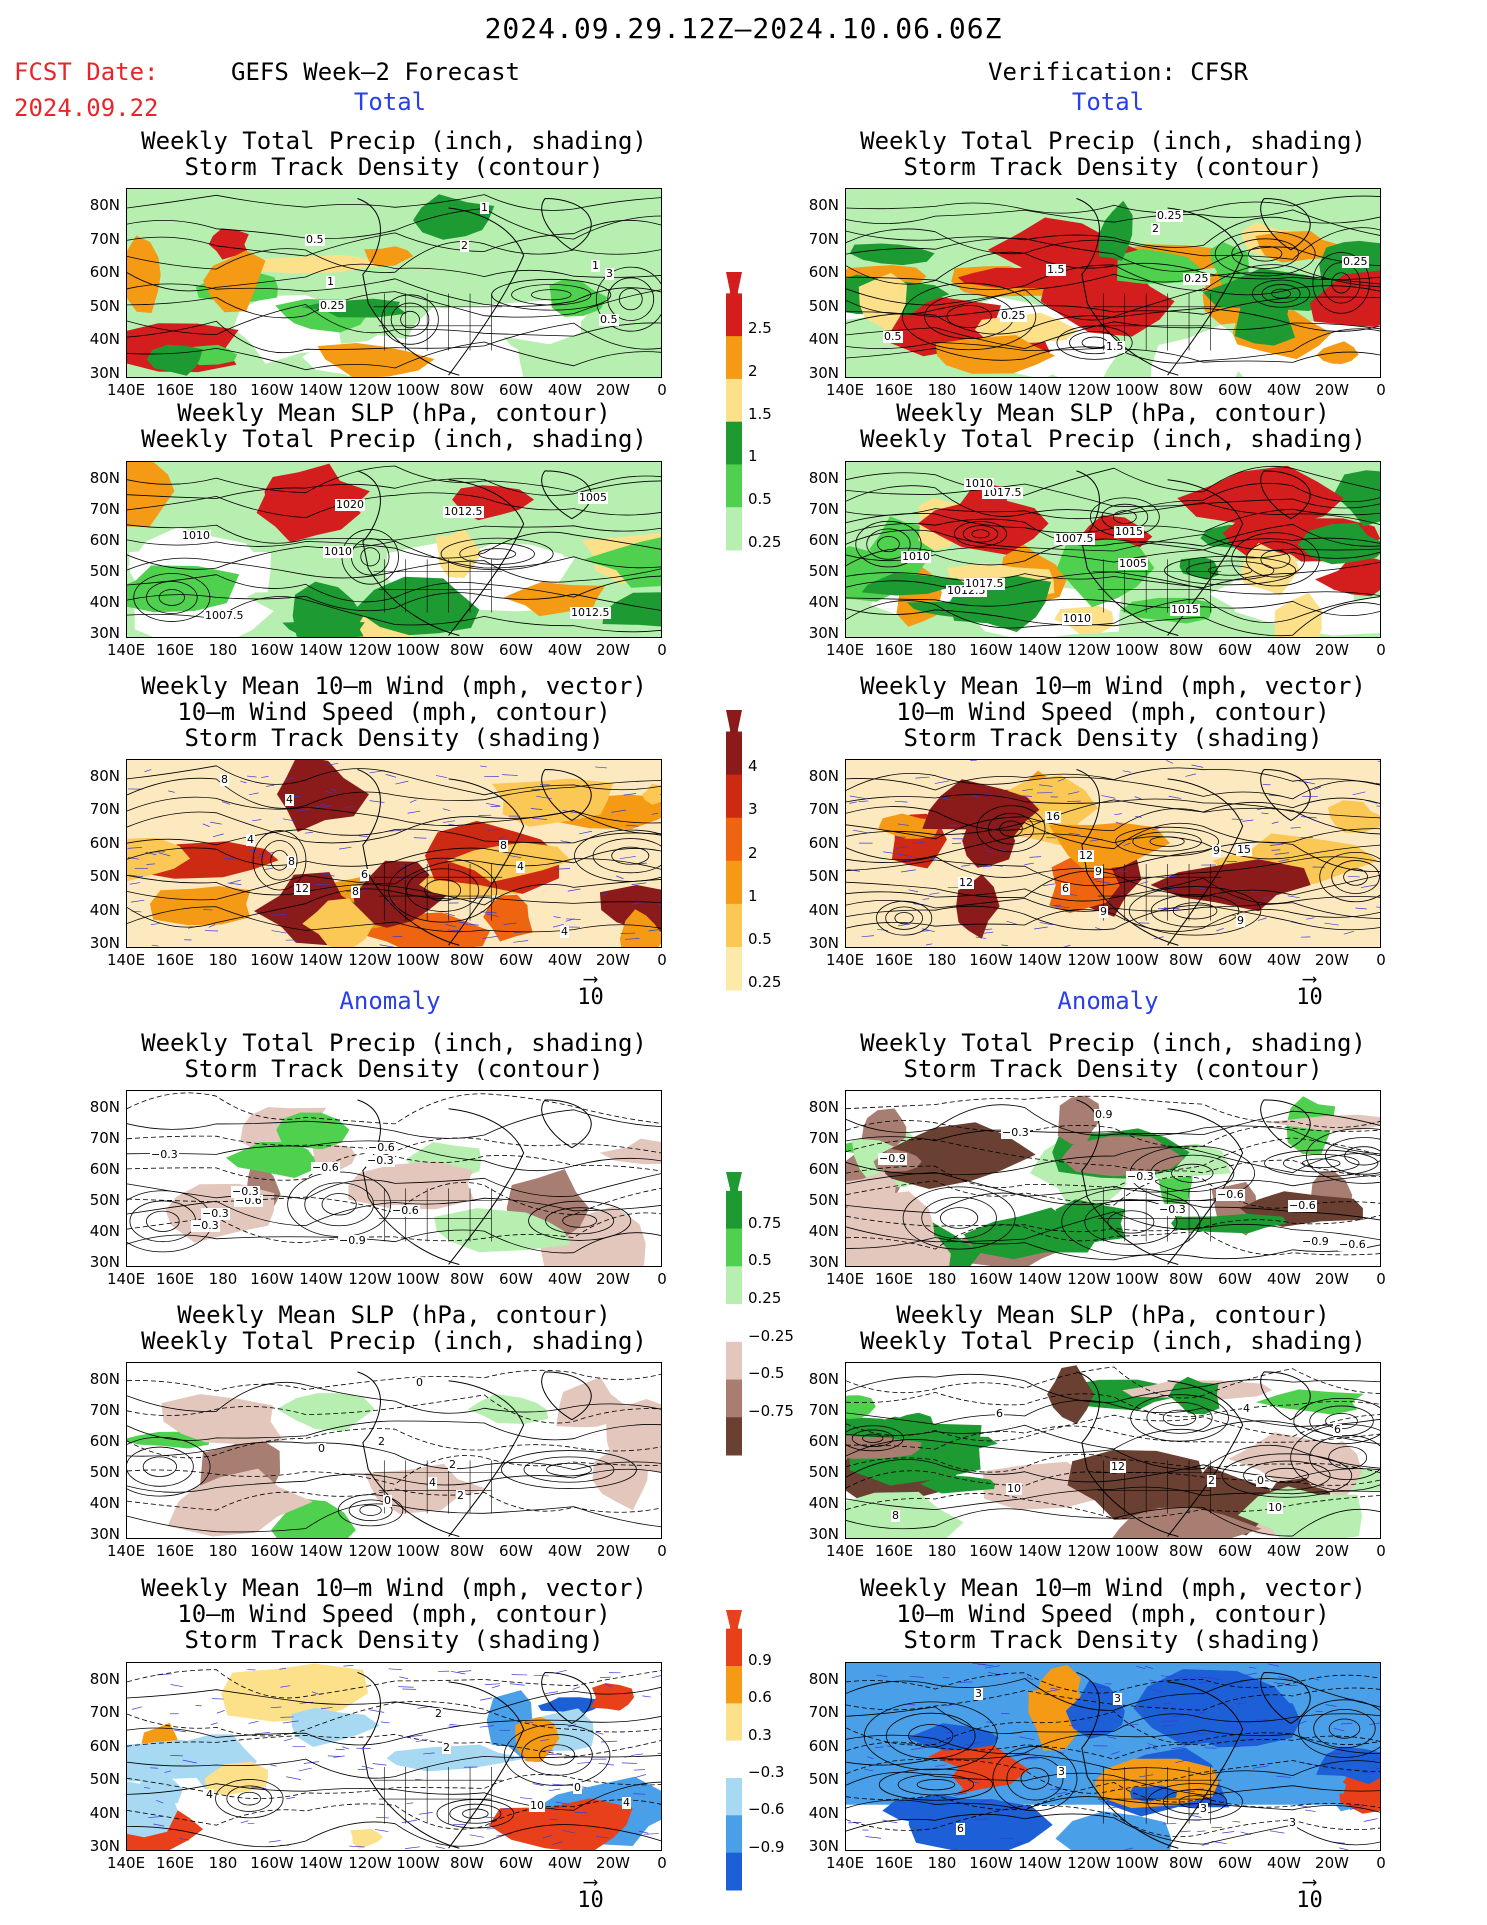 The height and width of the screenshot is (1925, 1487). Describe the element at coordinates (823, 272) in the screenshot. I see `lat-label: 60N` at that location.